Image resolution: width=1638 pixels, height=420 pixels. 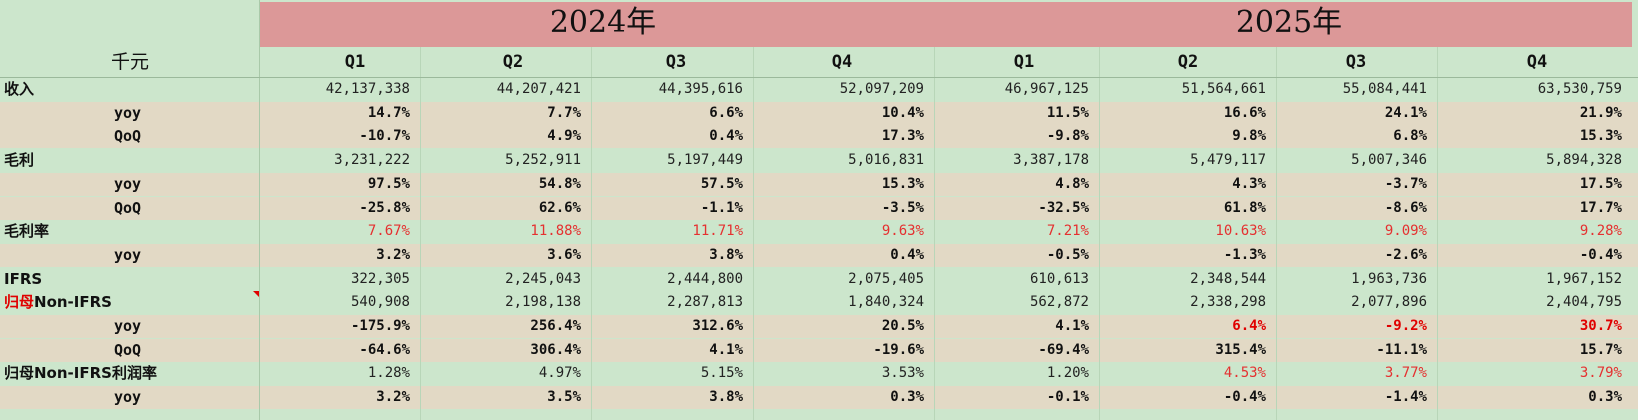 What do you see at coordinates (902, 231) in the screenshot?
I see `table-cell: 9.63%` at bounding box center [902, 231].